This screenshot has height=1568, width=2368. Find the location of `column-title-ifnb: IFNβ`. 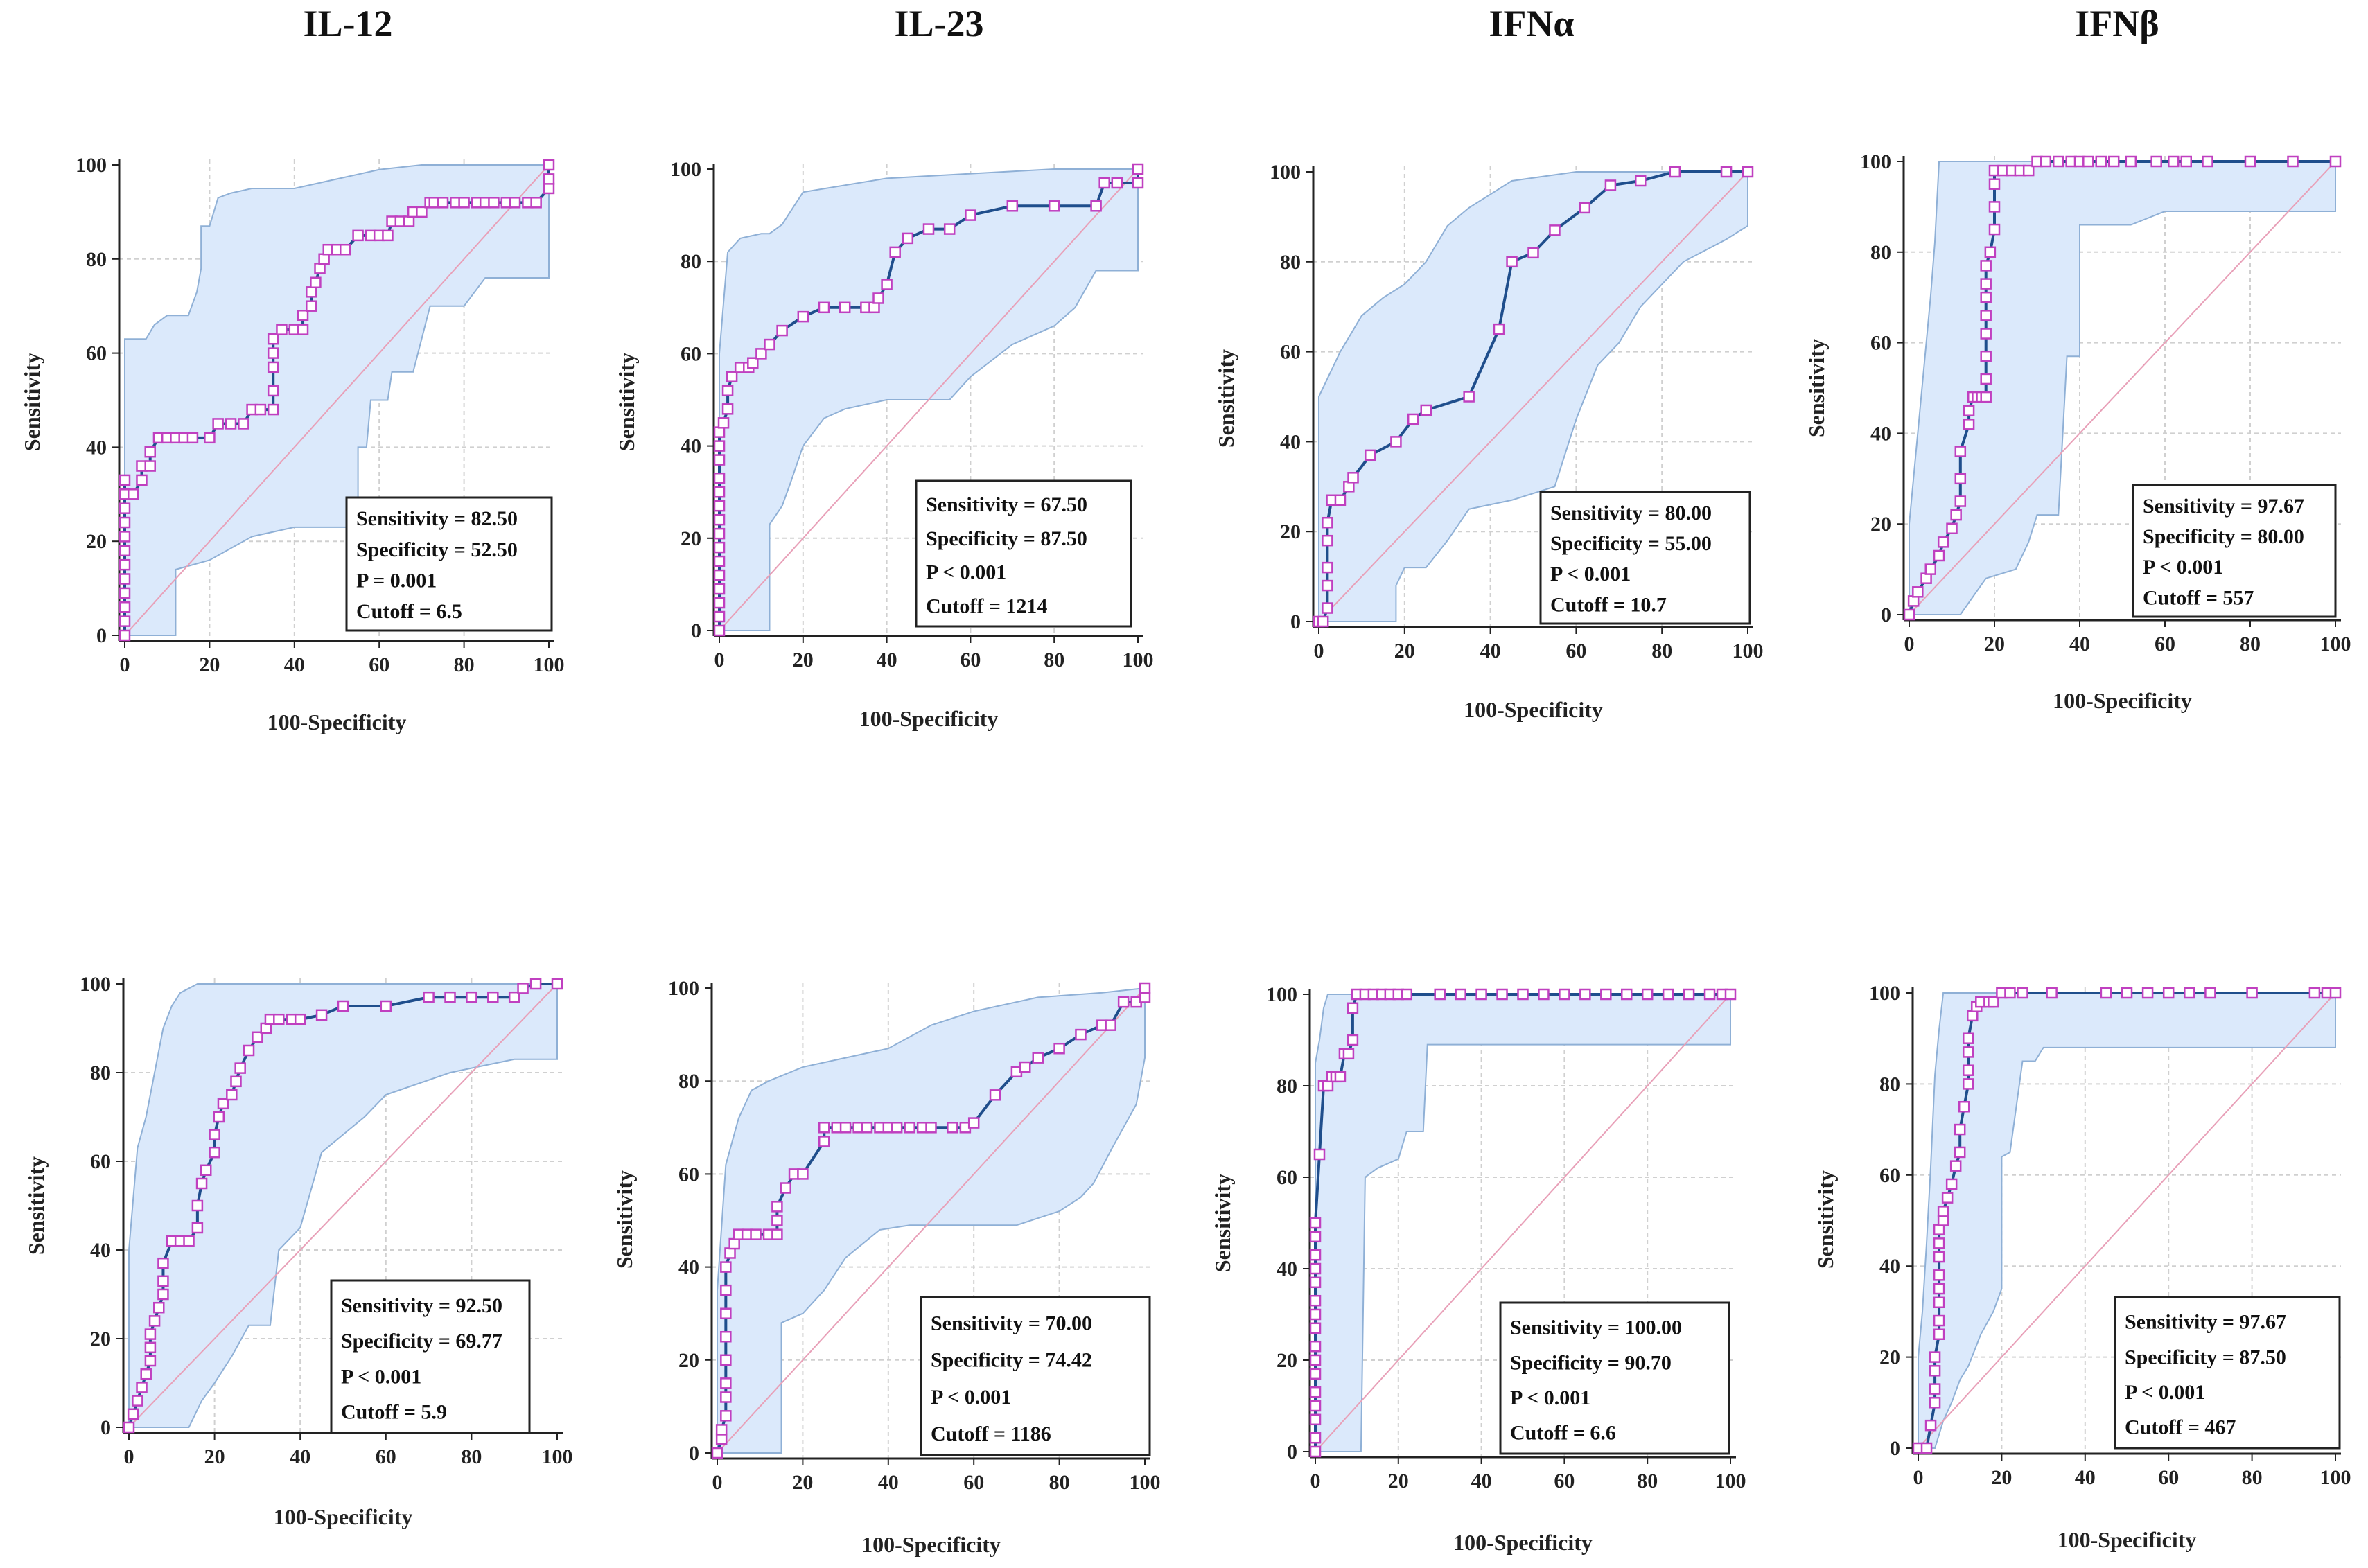

column-title-ifnb: IFNβ is located at coordinates (2117, 23).